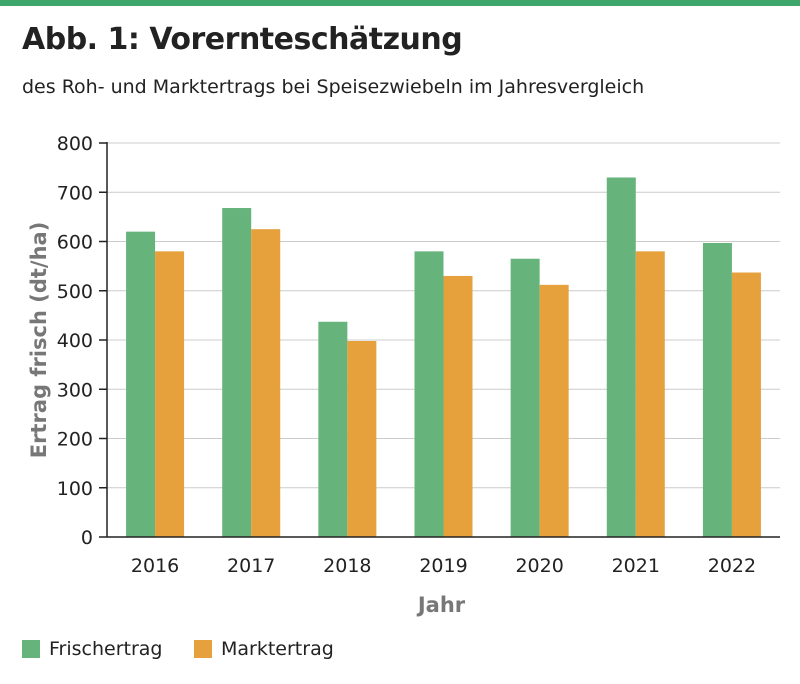 The height and width of the screenshot is (684, 800). What do you see at coordinates (155, 566) in the screenshot?
I see `x-tick-label: 2016` at bounding box center [155, 566].